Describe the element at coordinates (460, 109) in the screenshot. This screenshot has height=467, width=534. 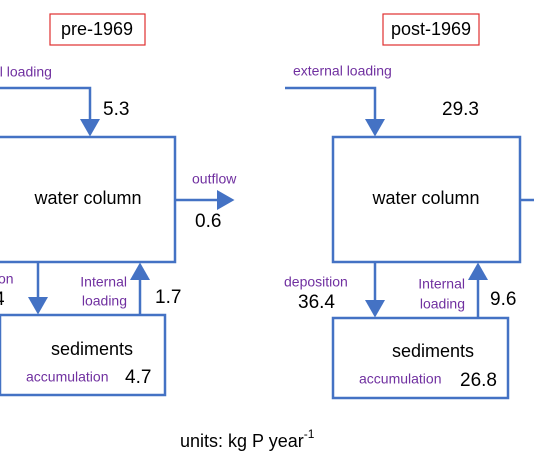
I see `value: 29.3` at that location.